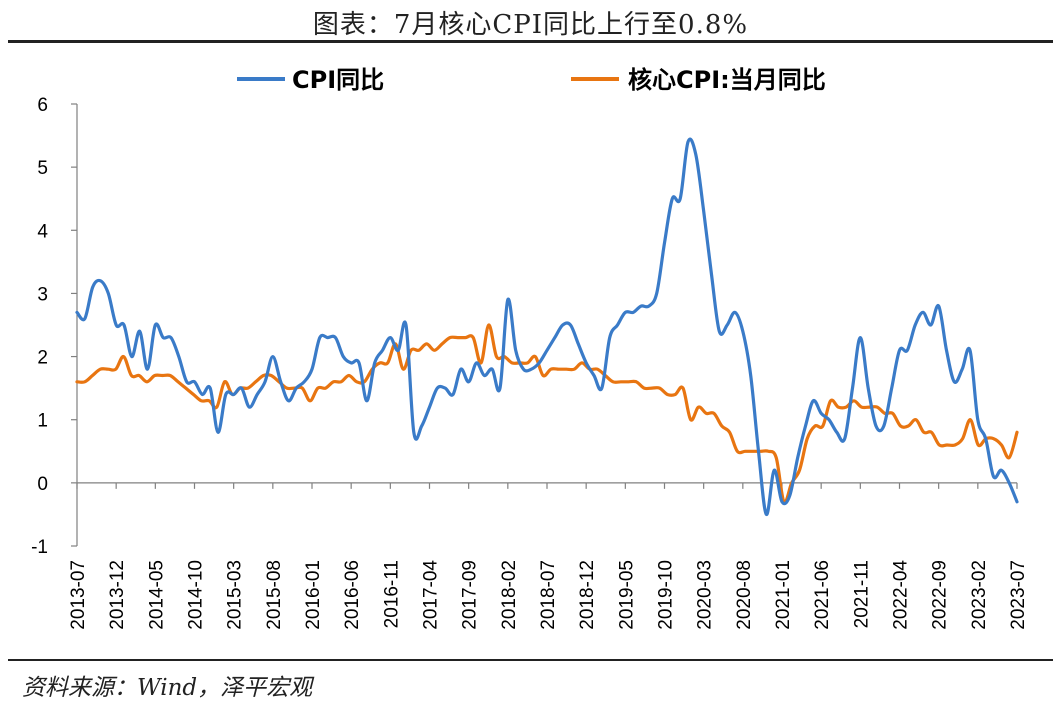 This screenshot has height=702, width=1061. I want to click on x-tick-label: 2021-06, so click(822, 595).